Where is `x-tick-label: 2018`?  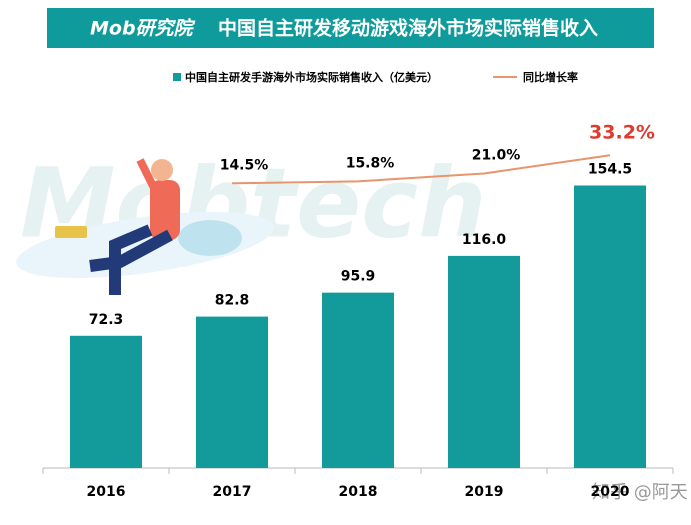 x-tick-label: 2018 is located at coordinates (358, 492).